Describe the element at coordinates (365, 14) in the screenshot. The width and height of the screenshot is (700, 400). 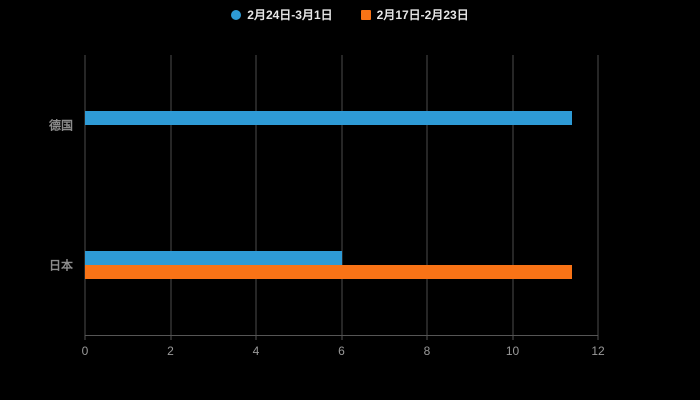
I see `series2-marker-icon` at that location.